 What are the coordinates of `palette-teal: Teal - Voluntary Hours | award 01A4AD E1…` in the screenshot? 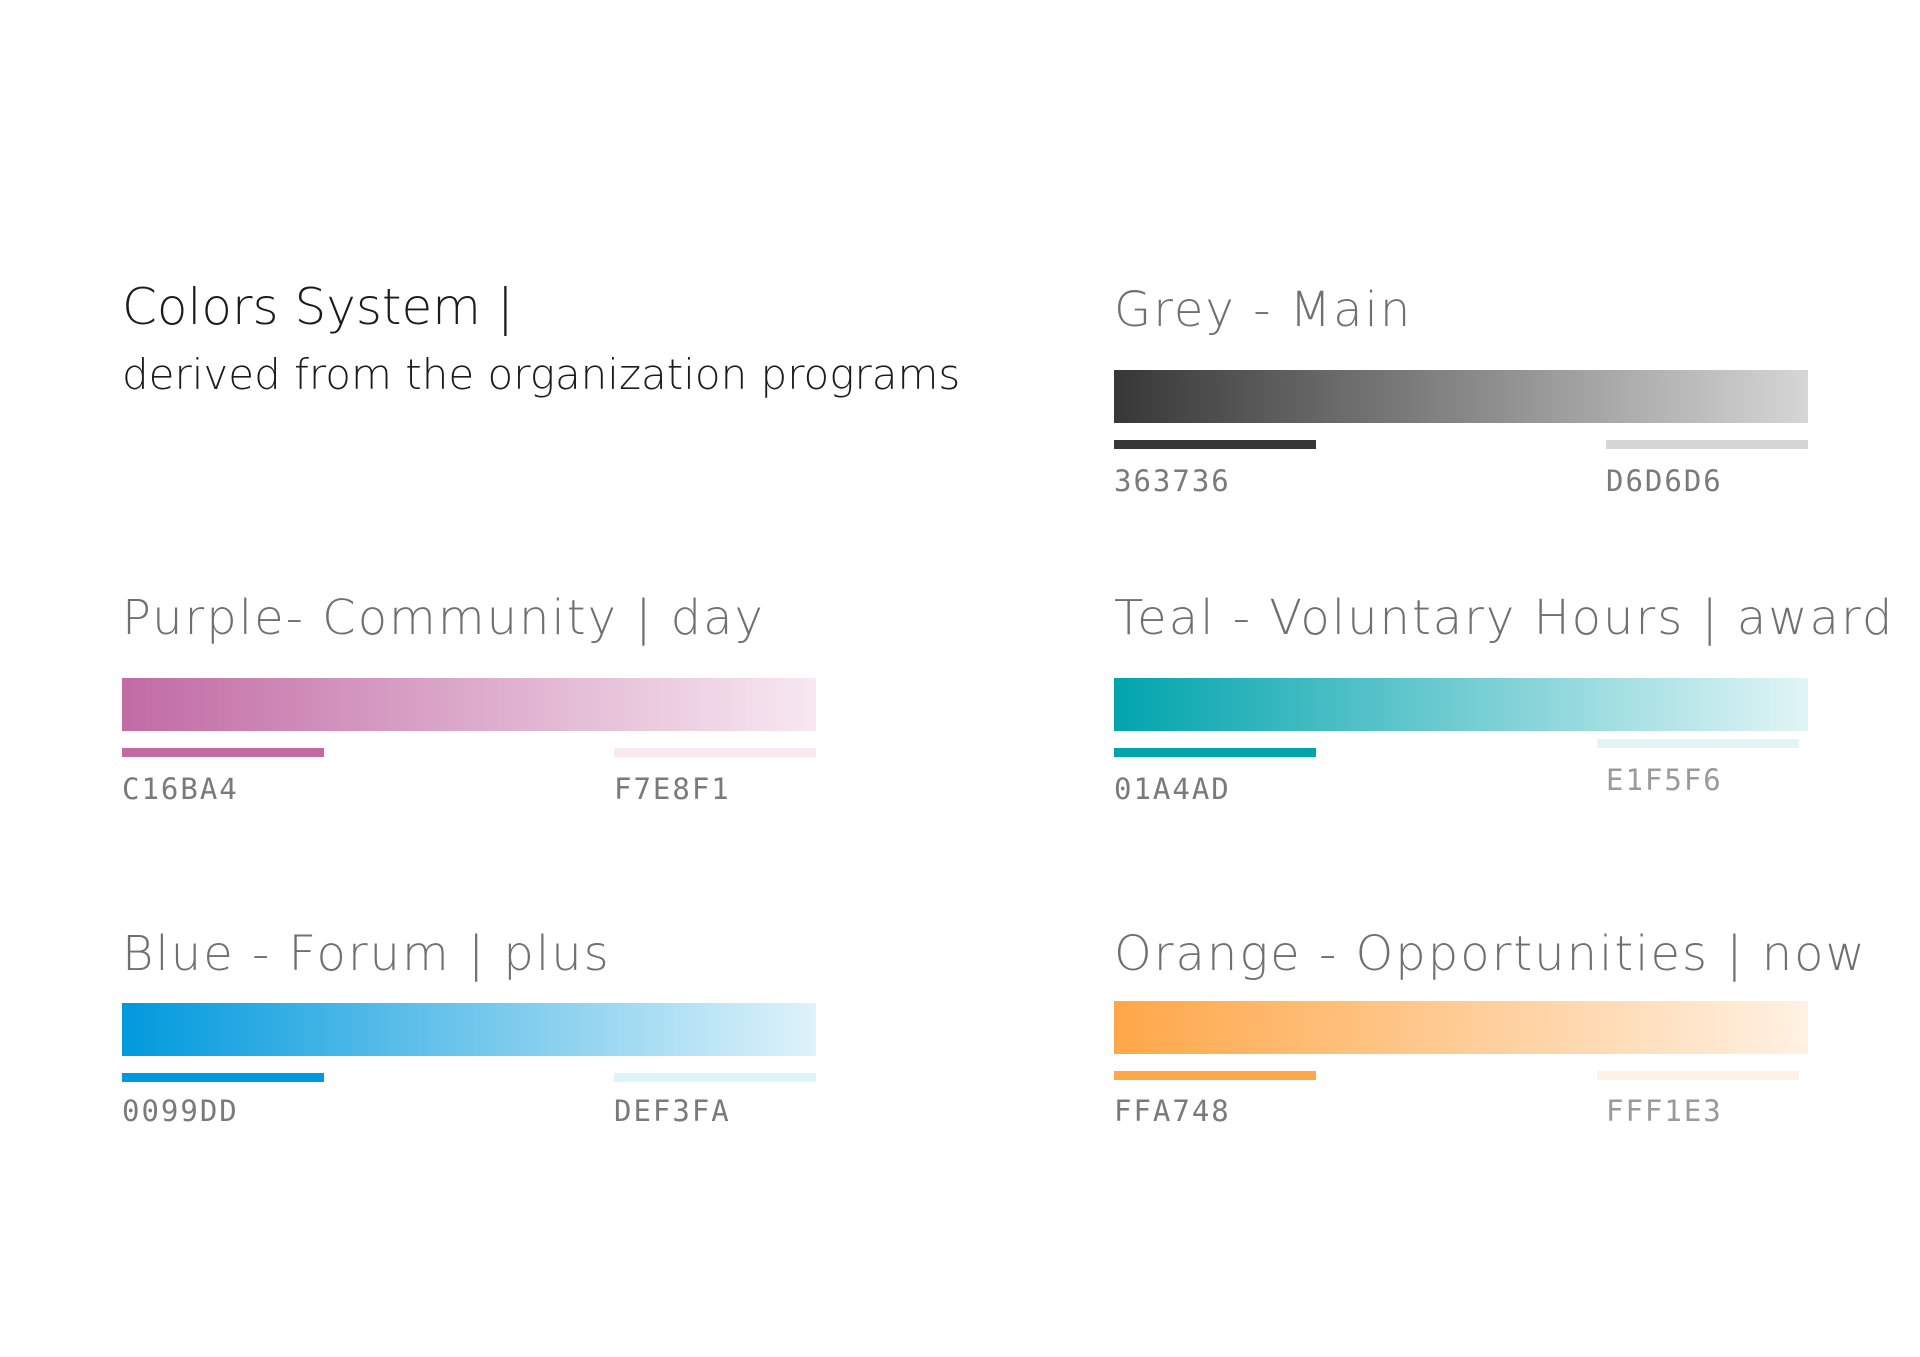 It's located at (1504, 697).